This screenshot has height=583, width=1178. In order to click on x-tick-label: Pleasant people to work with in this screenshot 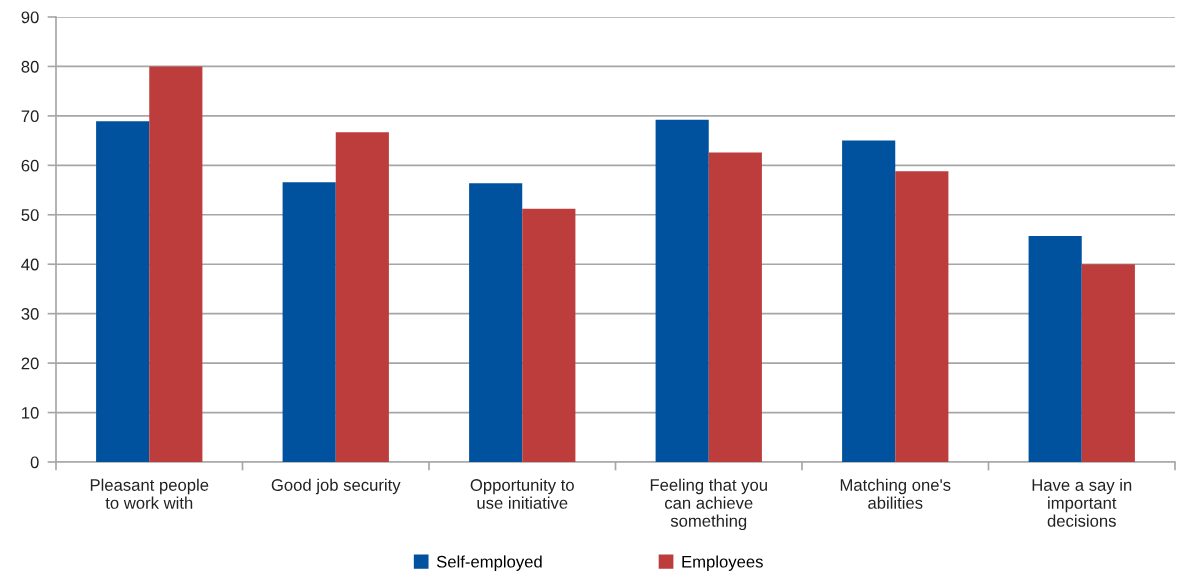, I will do `click(149, 493)`.